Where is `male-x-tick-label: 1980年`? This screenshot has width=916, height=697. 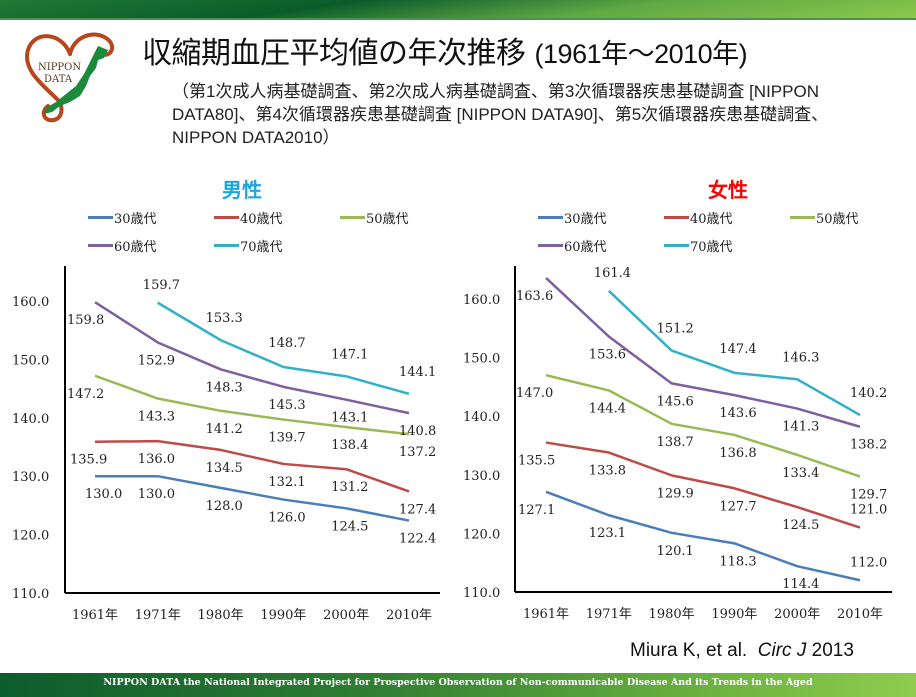 male-x-tick-label: 1980年 is located at coordinates (221, 615).